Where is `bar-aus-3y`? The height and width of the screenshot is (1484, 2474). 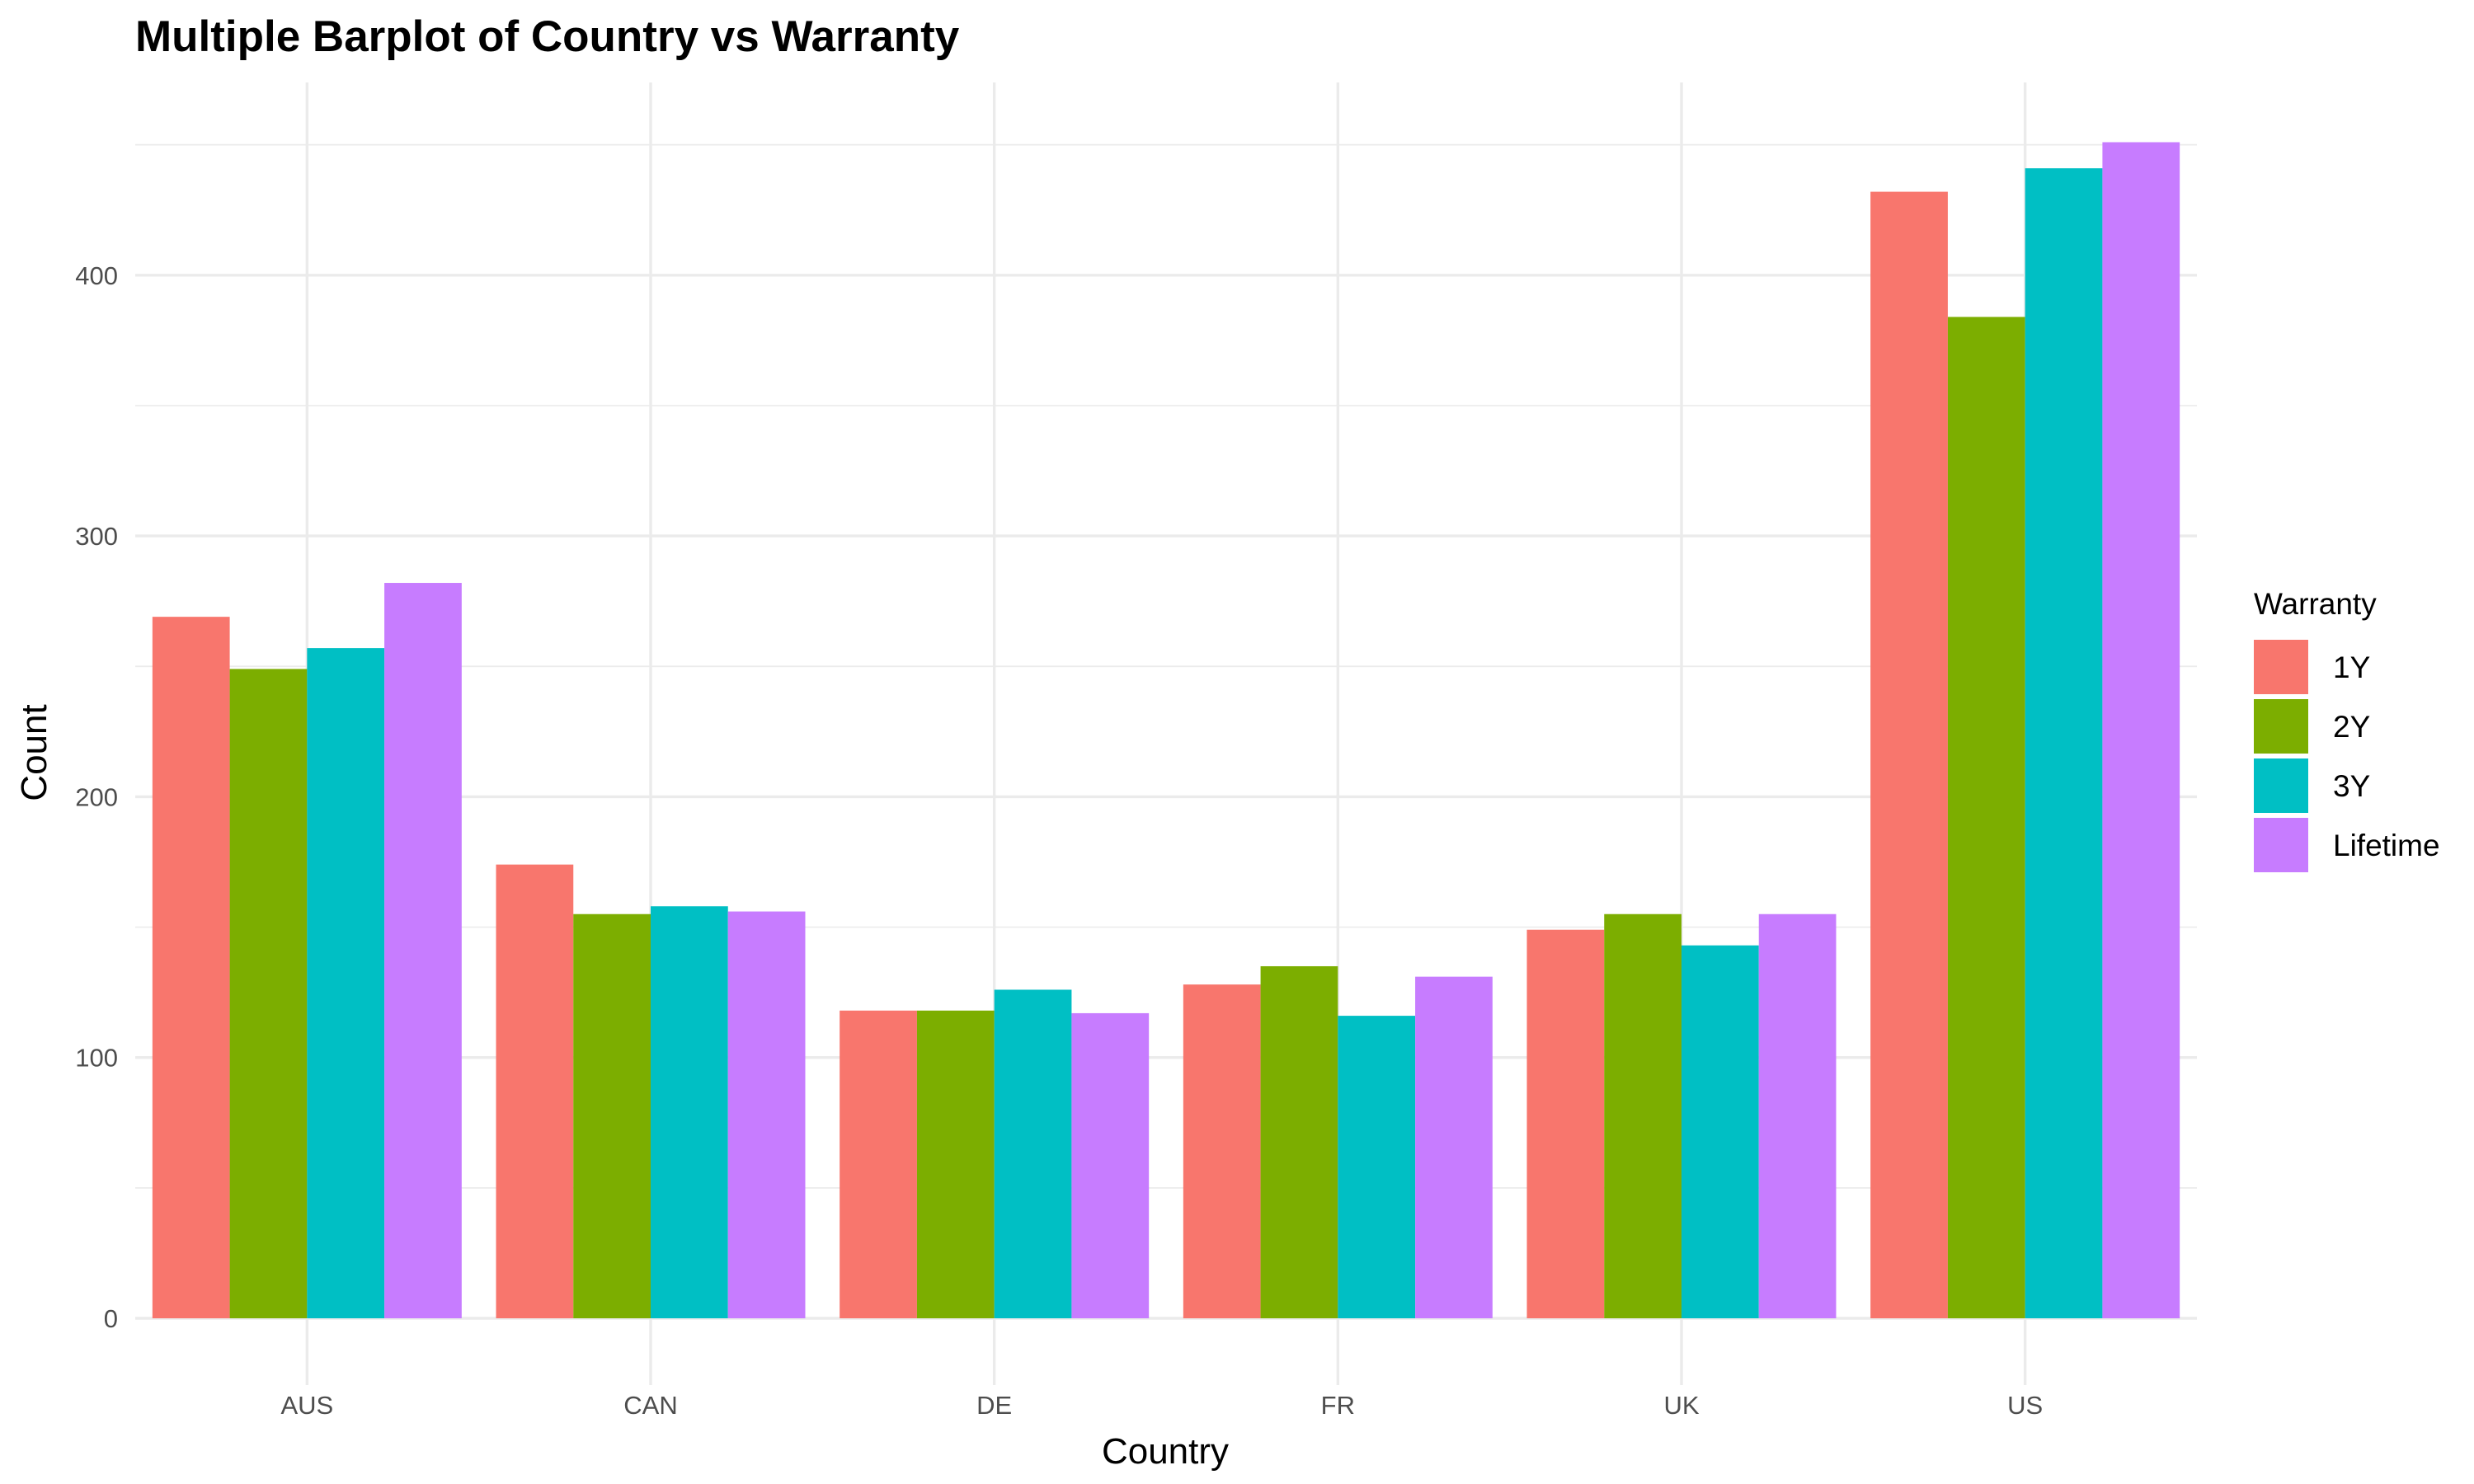 bar-aus-3y is located at coordinates (346, 983).